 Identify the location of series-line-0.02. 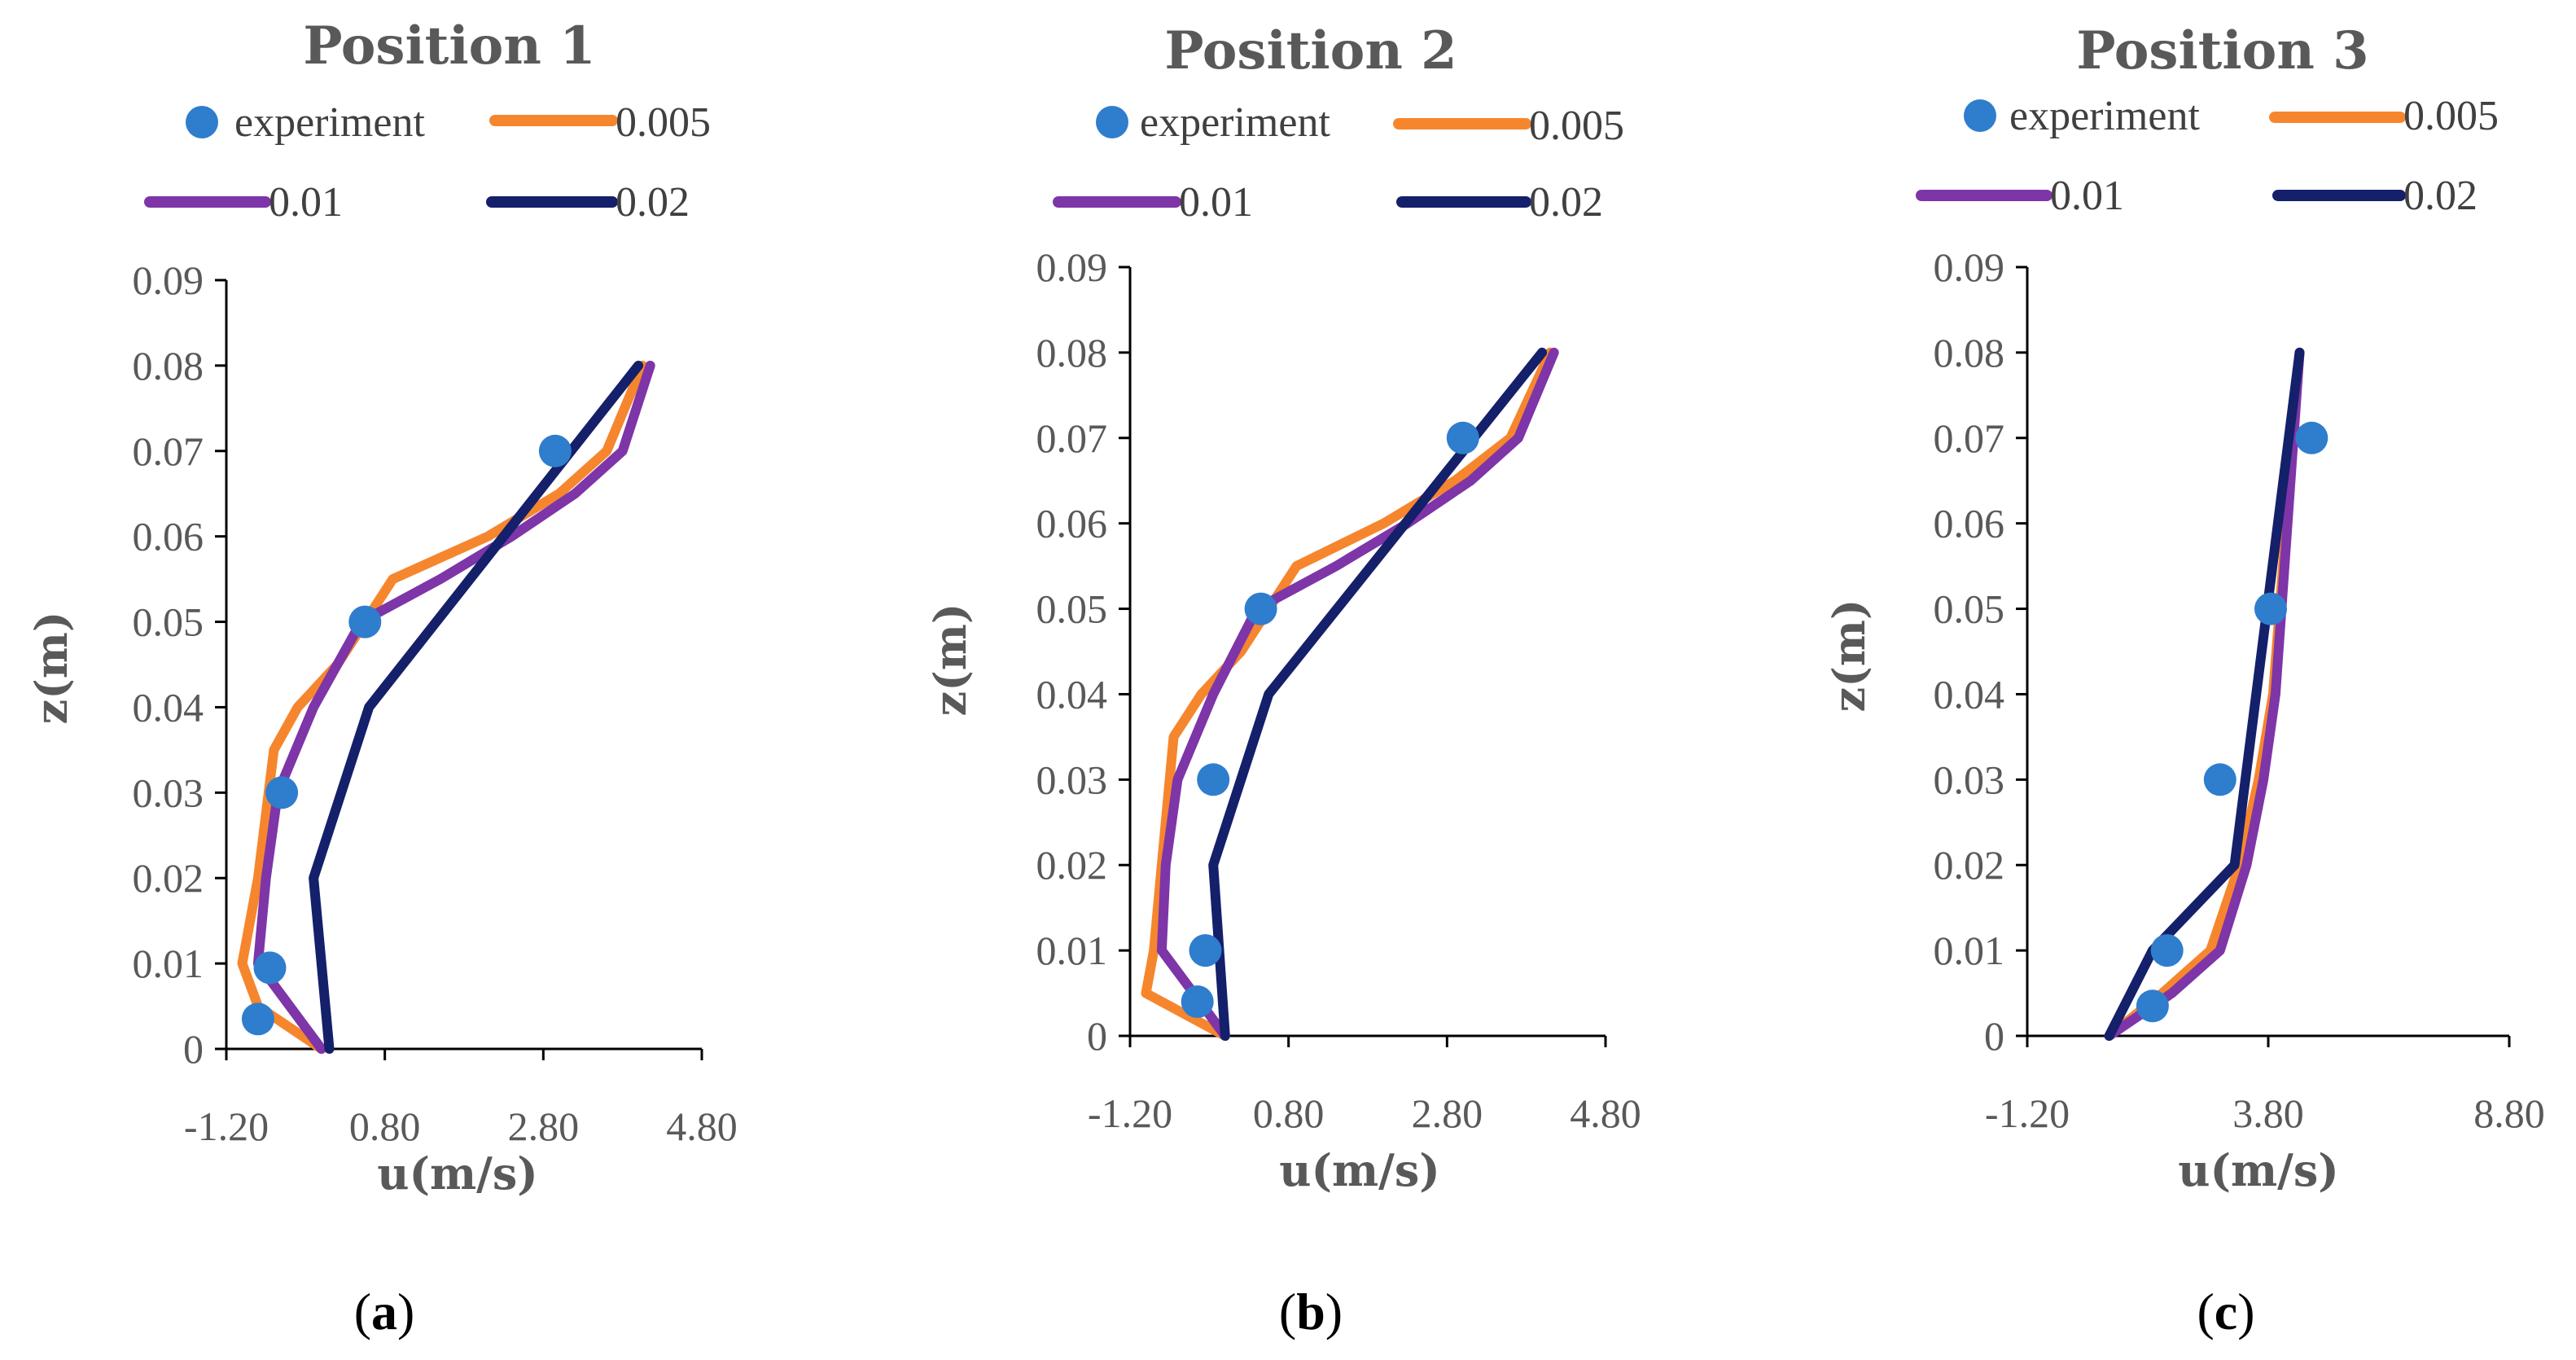
(476, 707).